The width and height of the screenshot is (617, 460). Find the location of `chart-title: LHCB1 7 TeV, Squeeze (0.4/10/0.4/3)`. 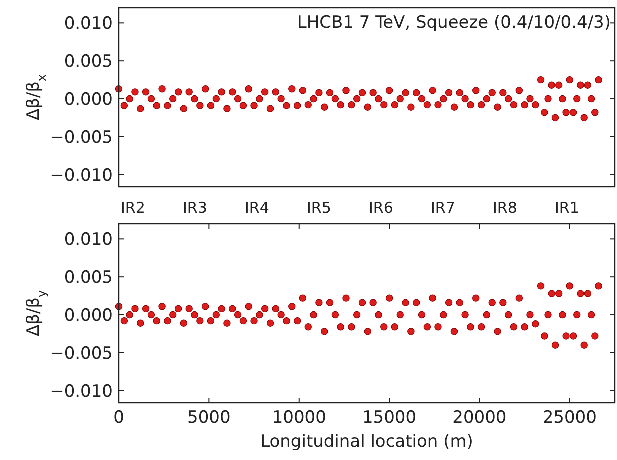

chart-title: LHCB1 7 TeV, Squeeze (0.4/10/0.4/3) is located at coordinates (454, 23).